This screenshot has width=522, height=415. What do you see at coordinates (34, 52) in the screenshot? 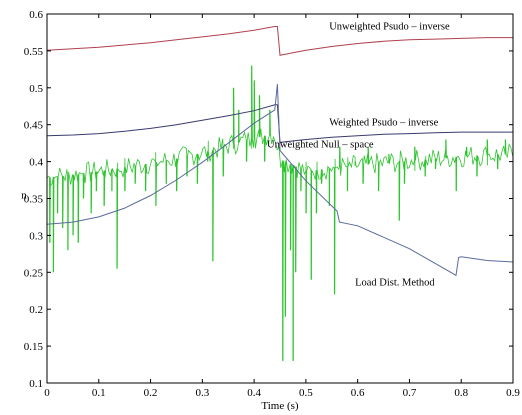
I see `y-tick-label: 0.55` at bounding box center [34, 52].